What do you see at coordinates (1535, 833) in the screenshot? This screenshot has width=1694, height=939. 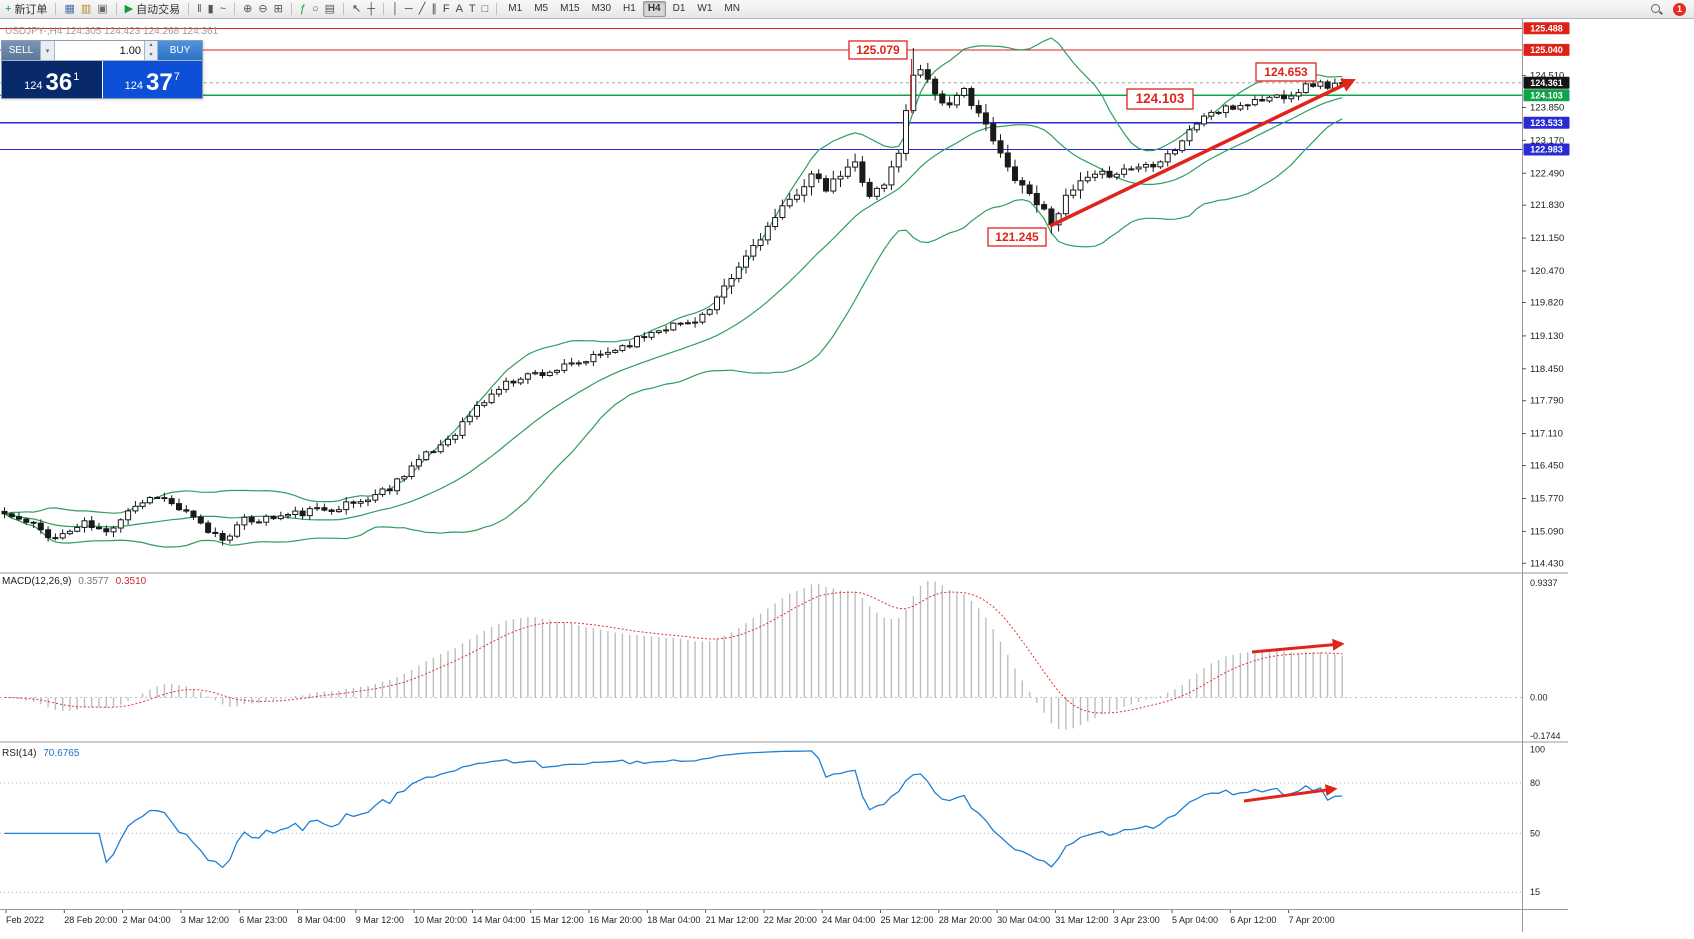 I see `svg-text: 50` at bounding box center [1535, 833].